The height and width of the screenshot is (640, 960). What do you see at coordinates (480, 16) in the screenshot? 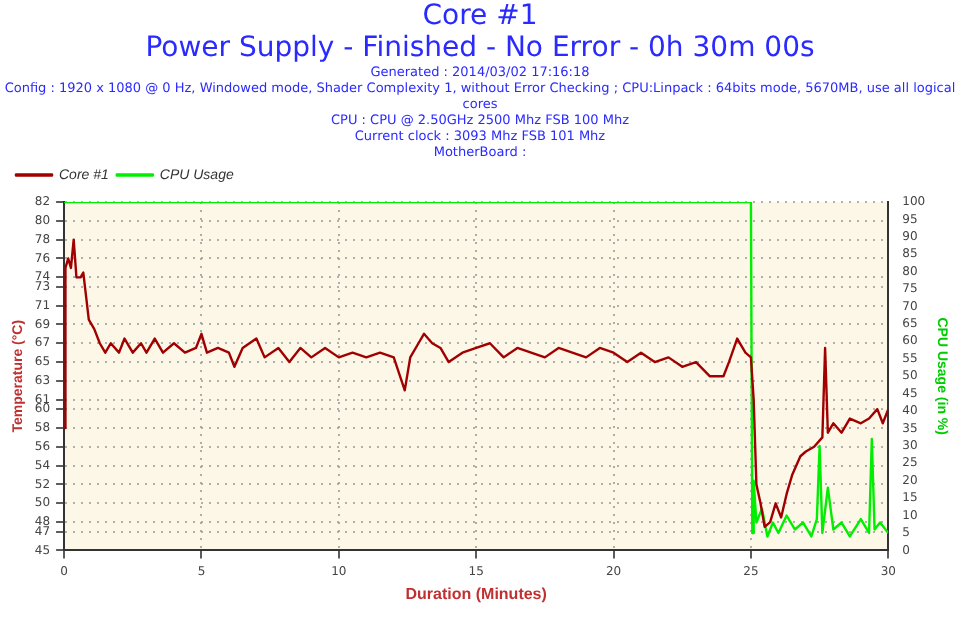
I see `chart-title: Core #1` at bounding box center [480, 16].